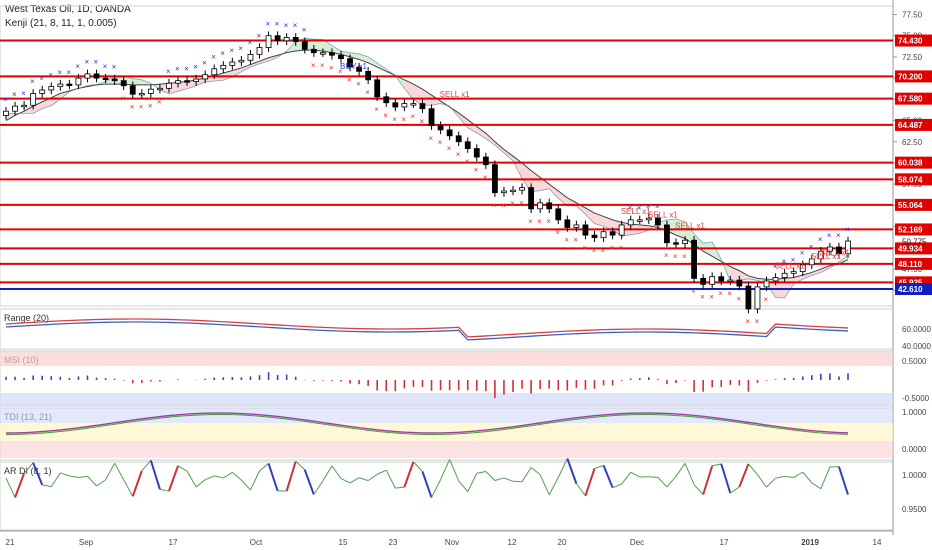  Describe the element at coordinates (910, 41) in the screenshot. I see `level-tag-label: 74.430` at that location.